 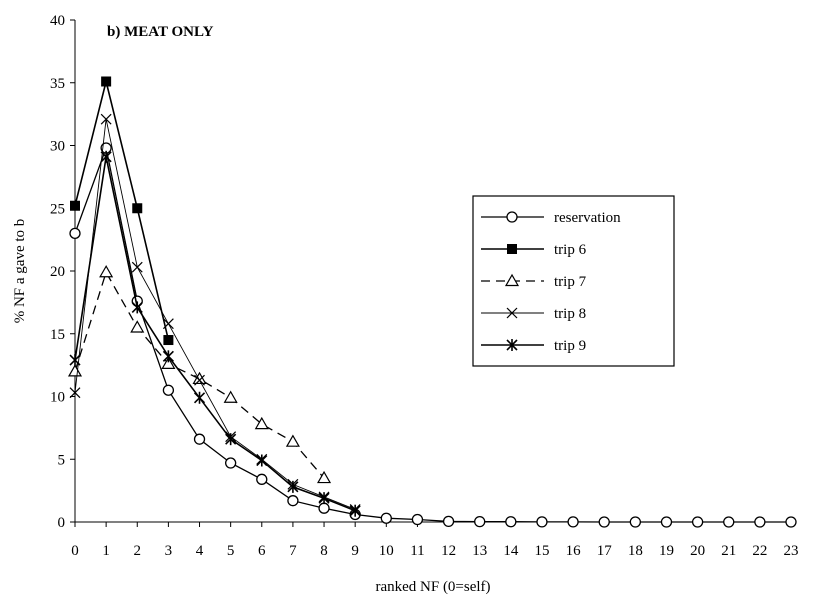 What do you see at coordinates (200, 551) in the screenshot?
I see `x-tick-label: 4` at bounding box center [200, 551].